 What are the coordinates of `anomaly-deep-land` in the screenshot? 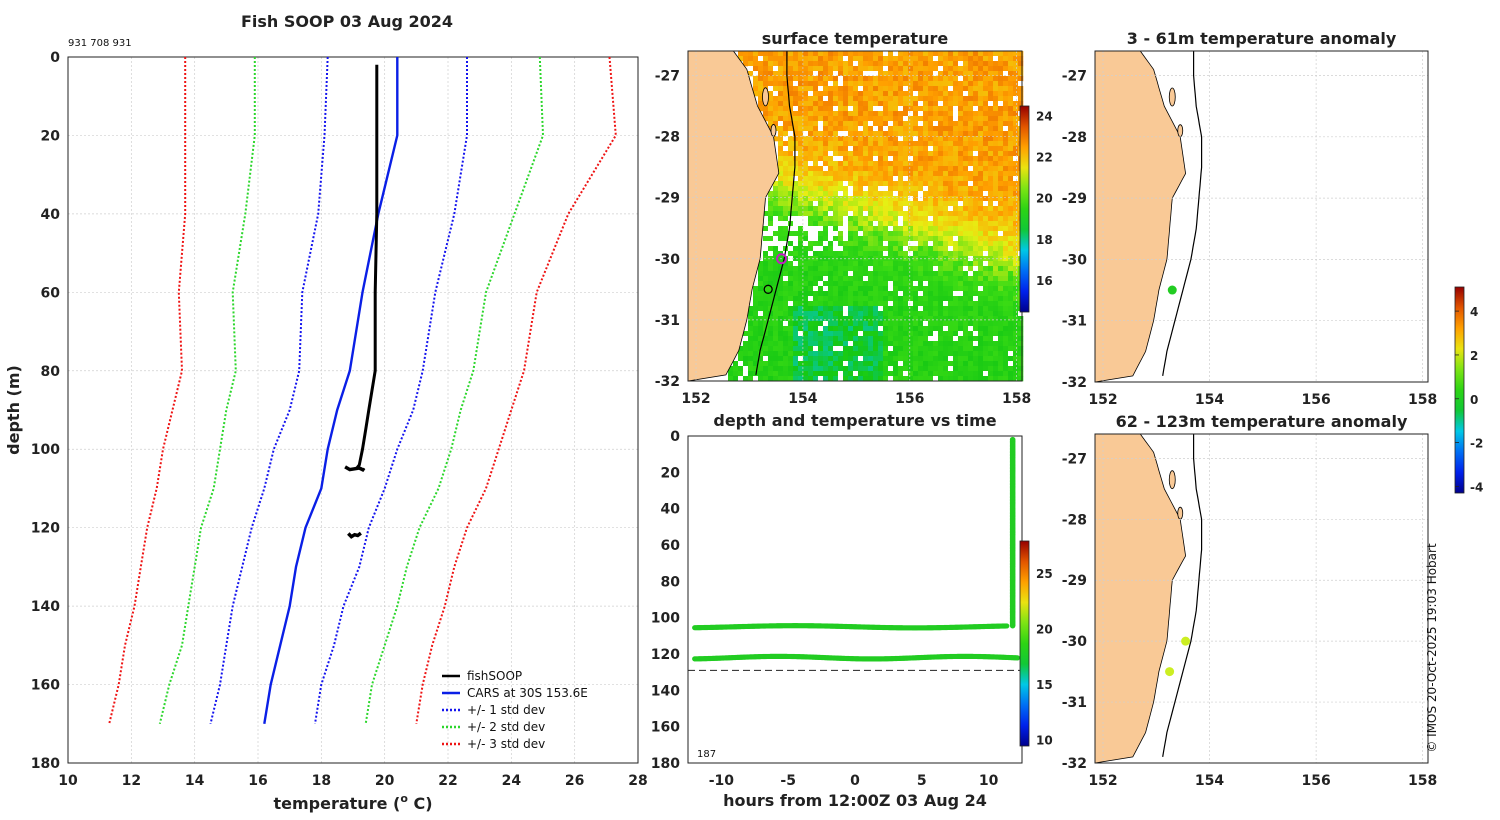 It's located at (1140, 598).